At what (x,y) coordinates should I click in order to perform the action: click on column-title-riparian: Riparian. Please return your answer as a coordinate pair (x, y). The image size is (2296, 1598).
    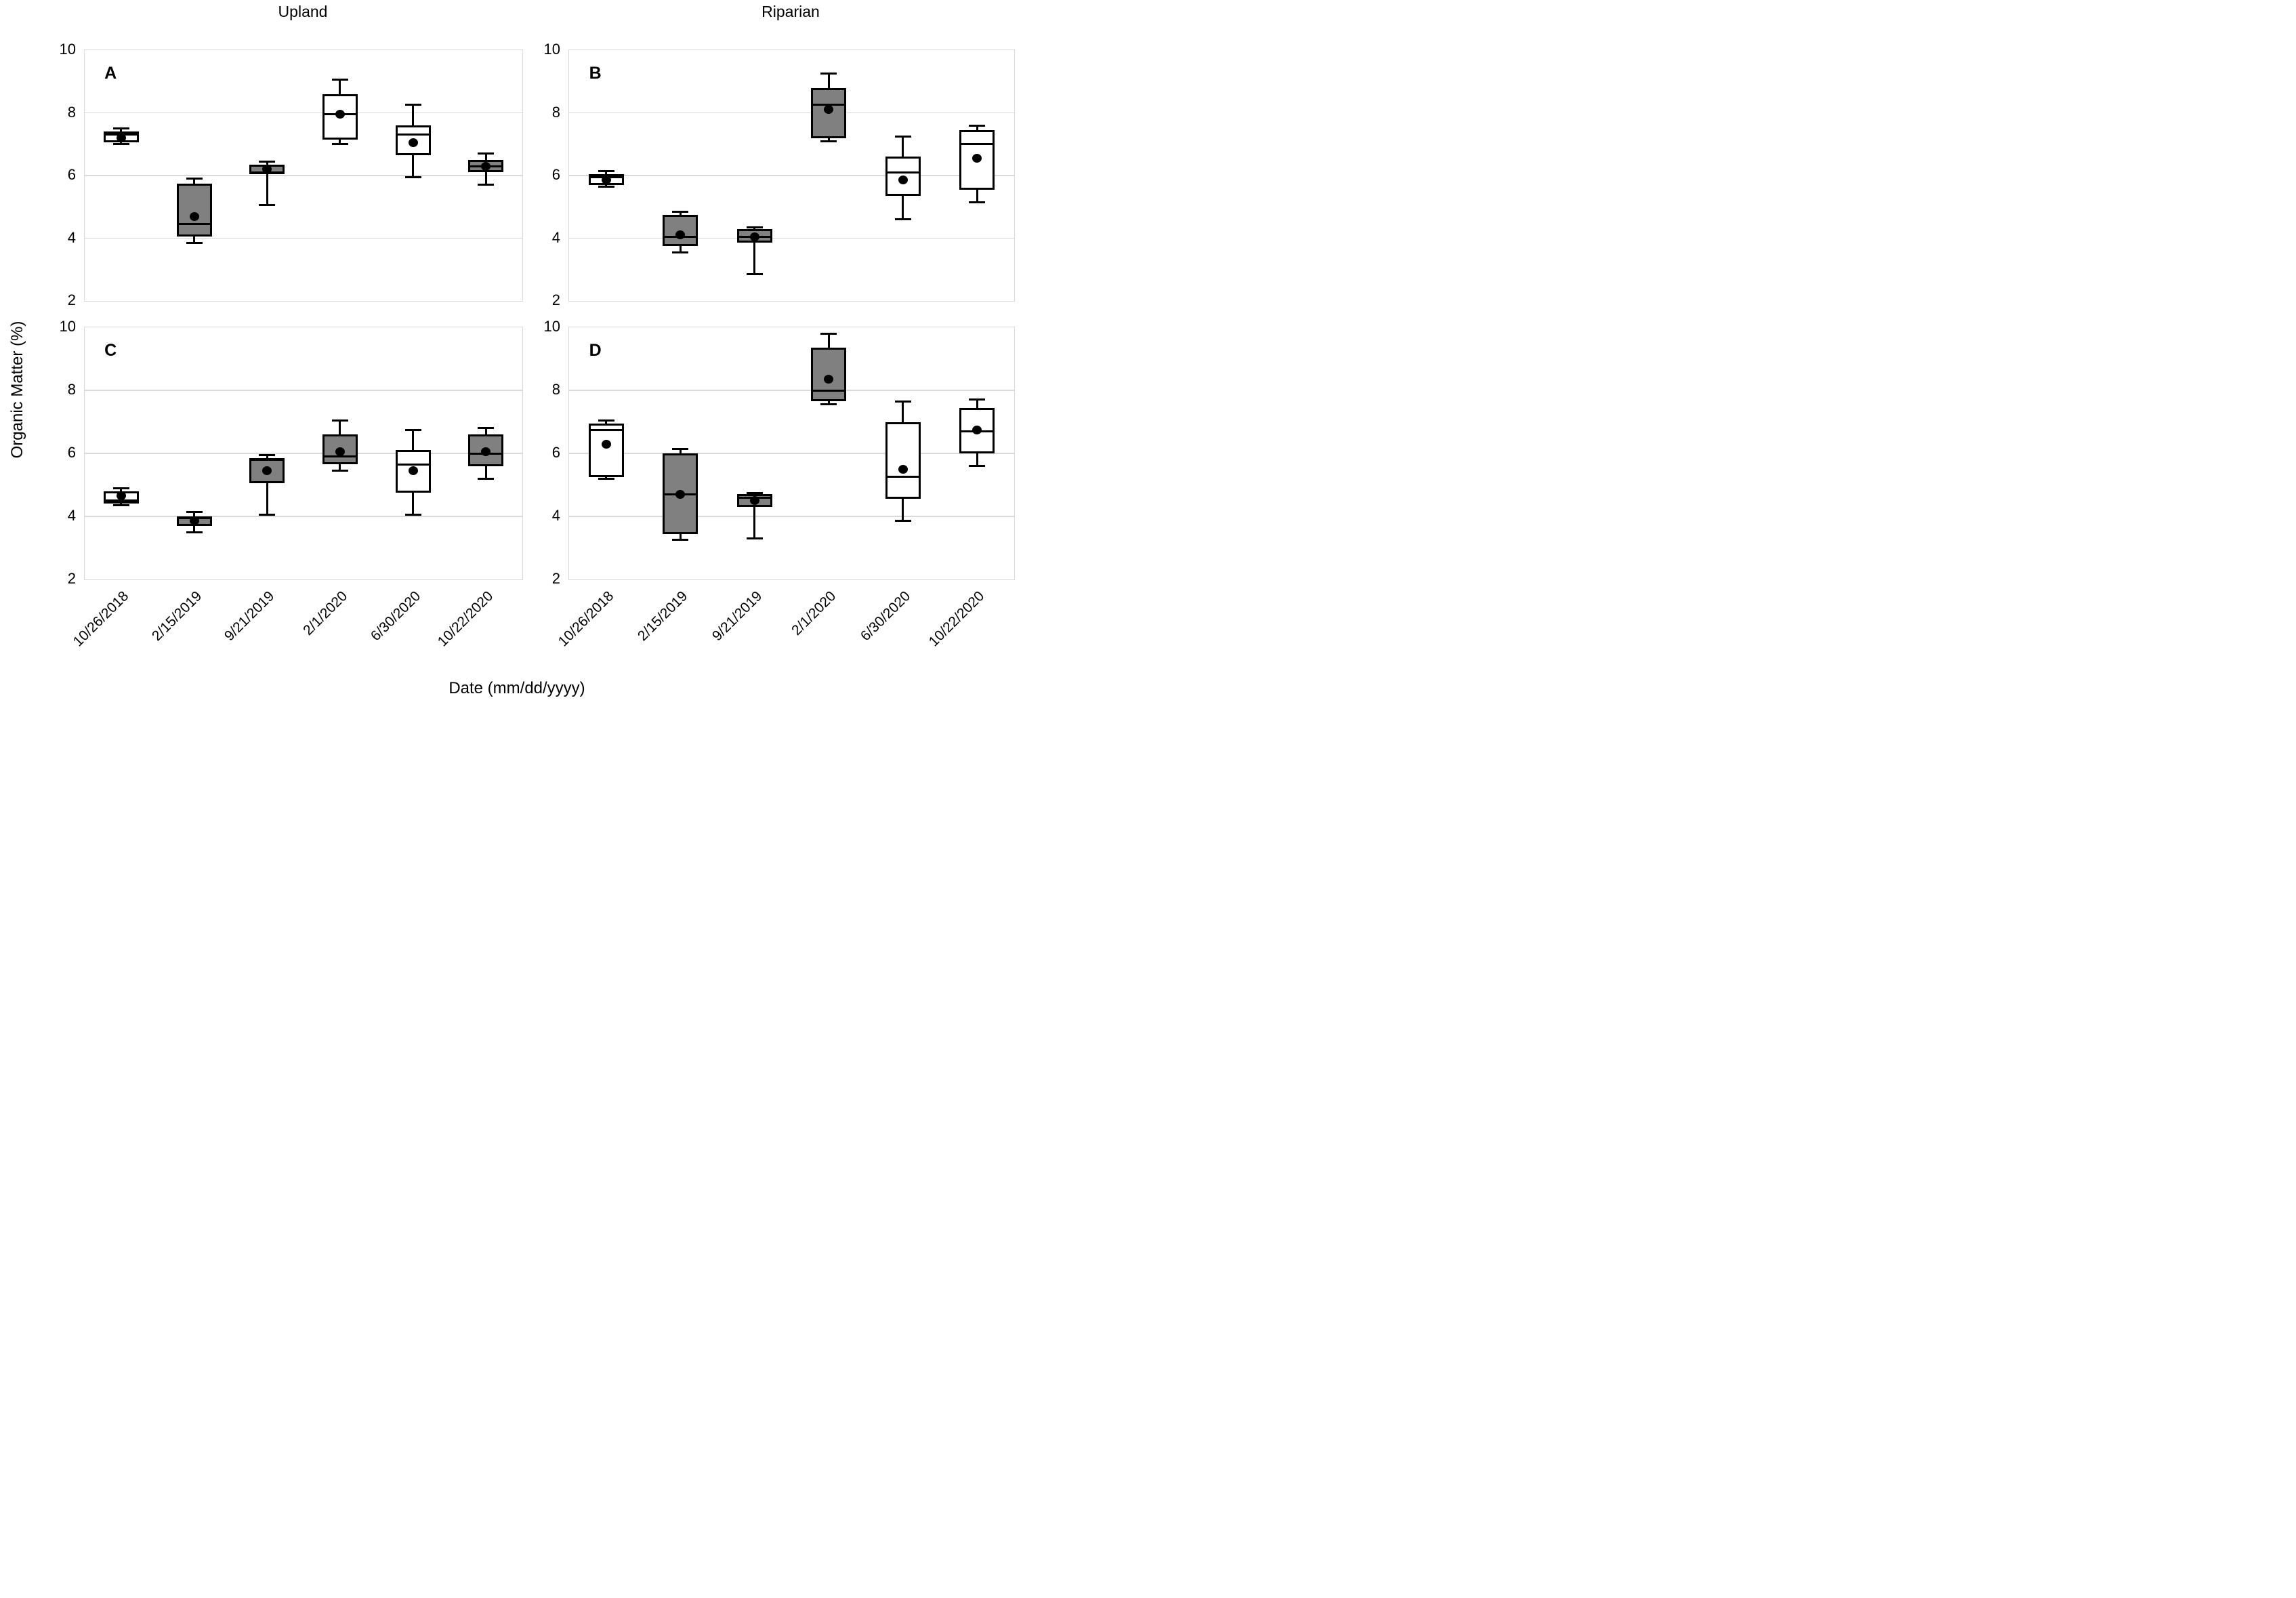
    Looking at the image, I should click on (790, 11).